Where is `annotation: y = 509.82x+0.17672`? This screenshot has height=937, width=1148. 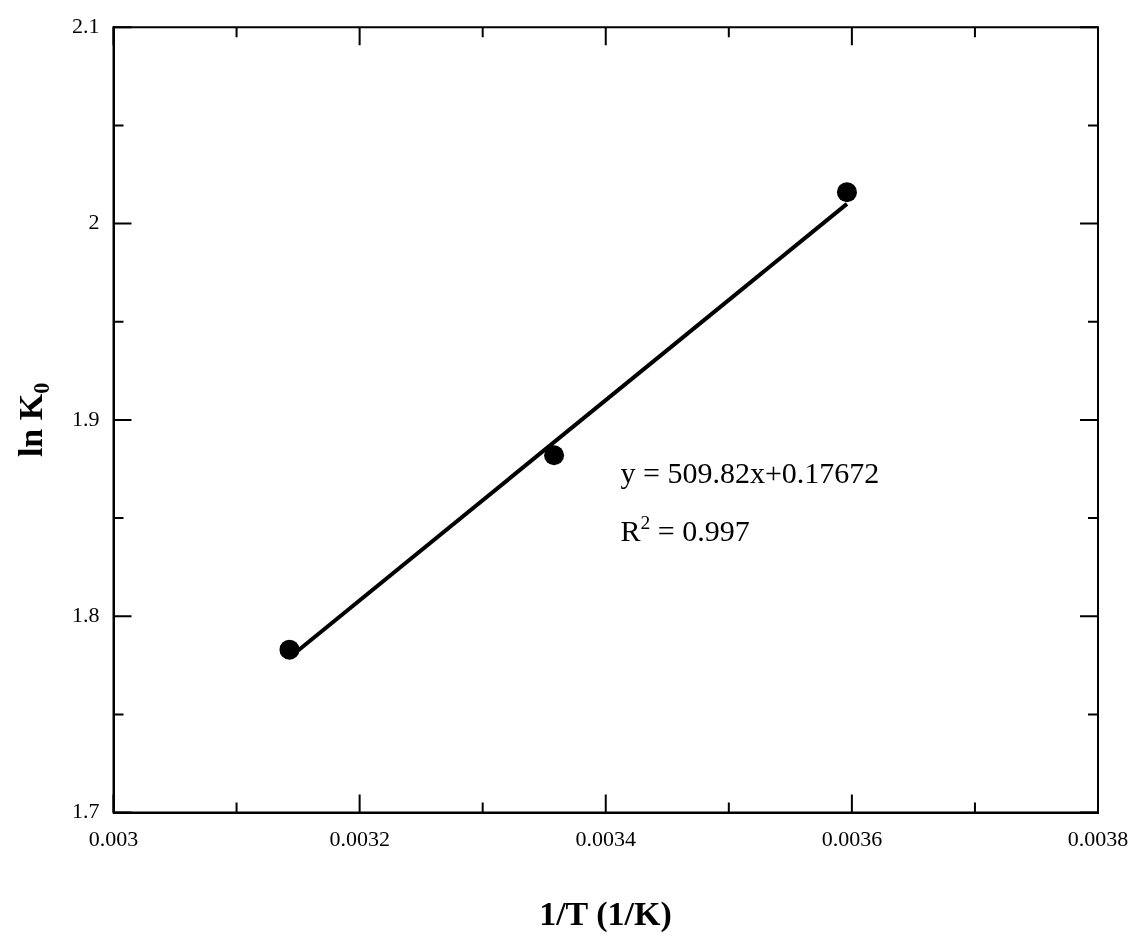
annotation: y = 509.82x+0.17672 is located at coordinates (750, 472).